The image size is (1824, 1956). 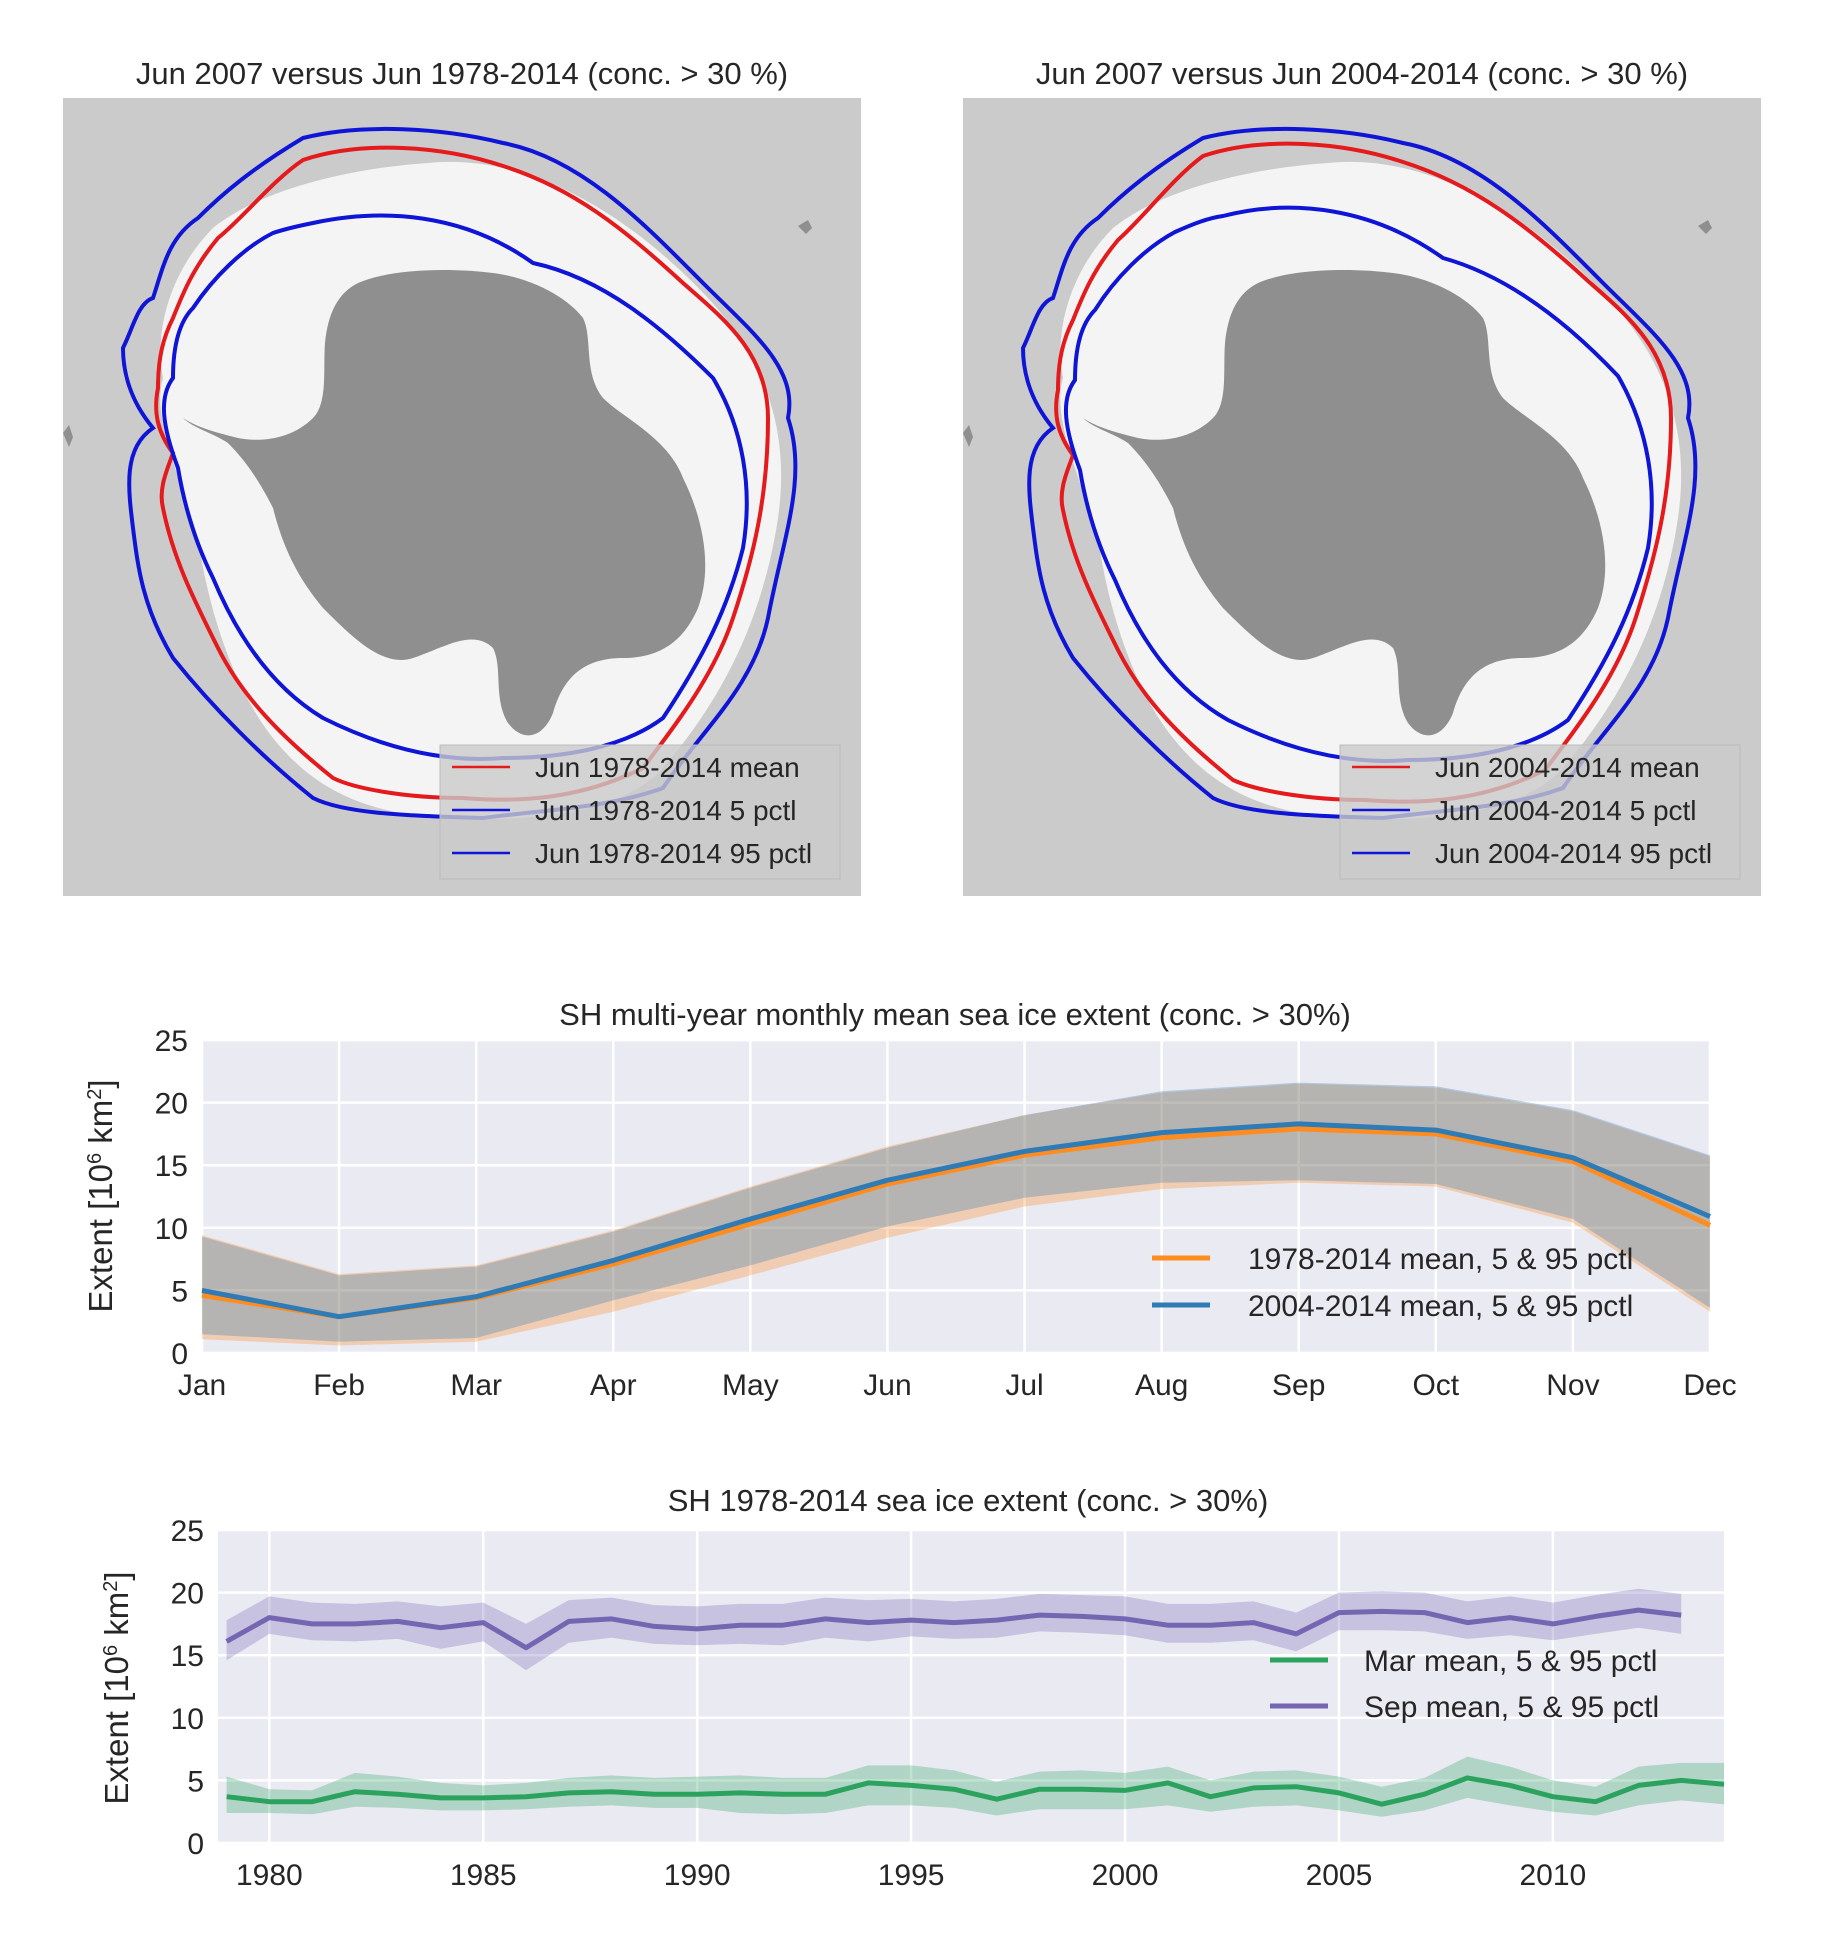 I want to click on x-tick-label: Jun, so click(x=887, y=1385).